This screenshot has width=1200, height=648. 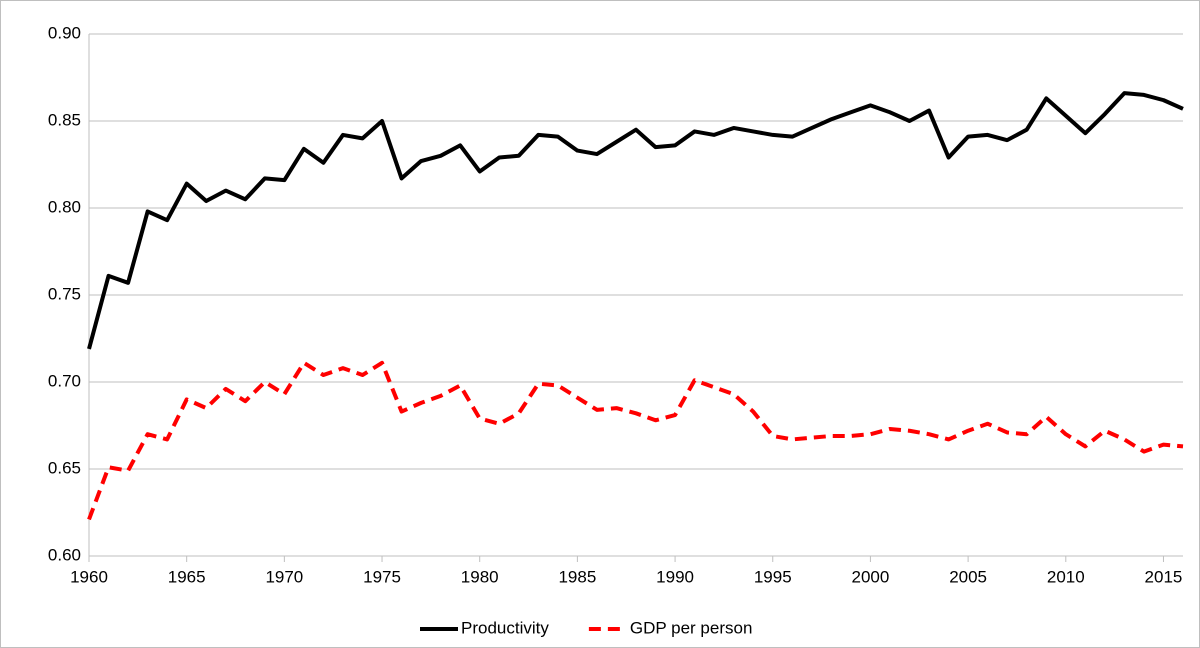 I want to click on x-tick-label: 2000, so click(x=871, y=576).